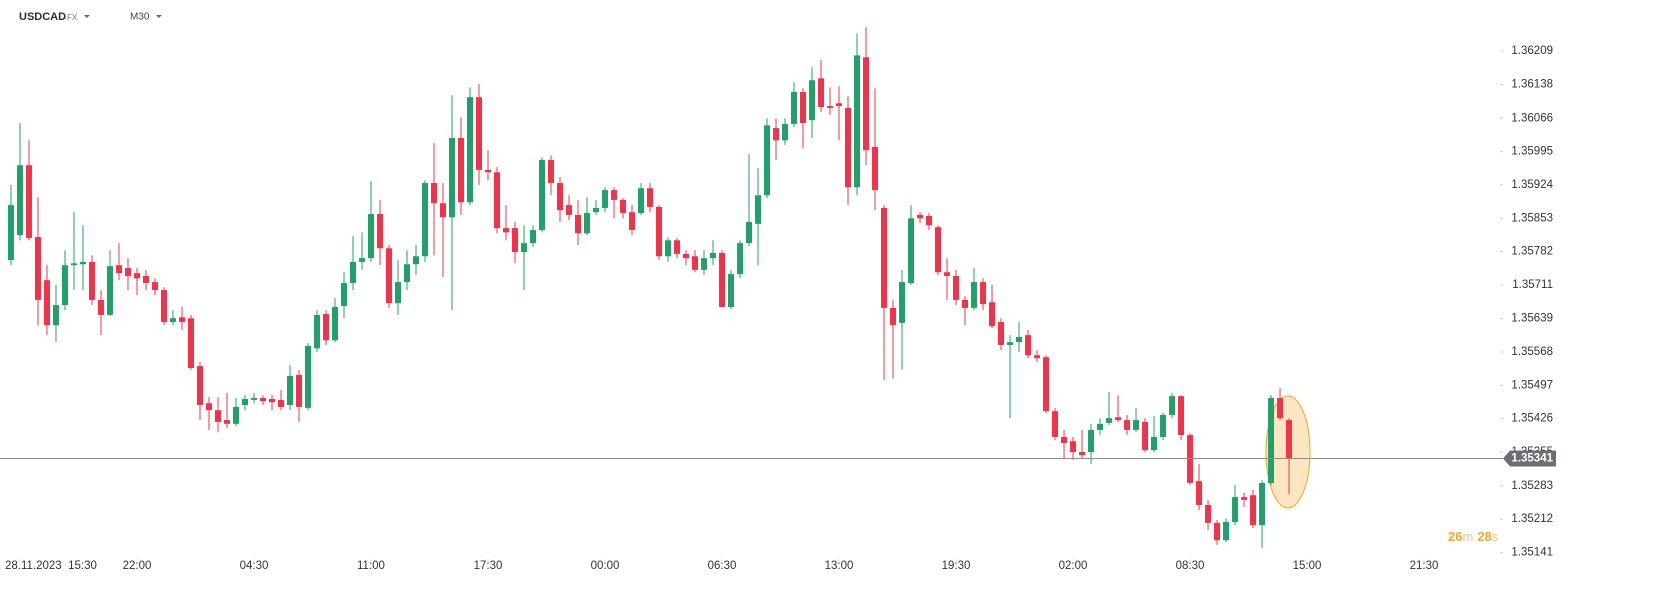  I want to click on y-tick-label: 1.36209, so click(1532, 51).